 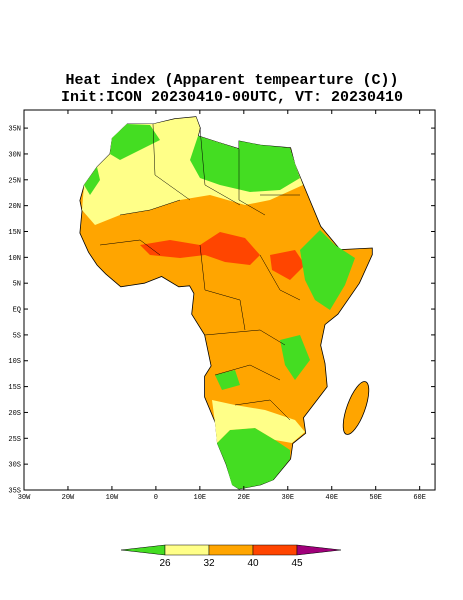 I want to click on lat-tick-label: EQ, so click(x=17, y=311).